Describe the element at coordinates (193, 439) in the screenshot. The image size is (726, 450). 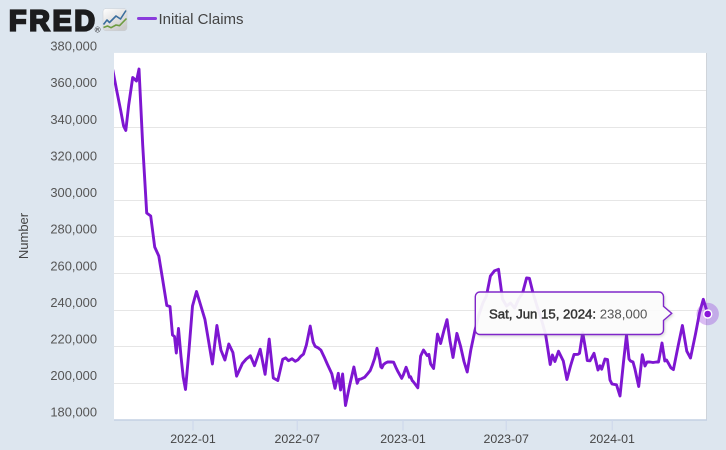
I see `svg-text: 2022-01` at that location.